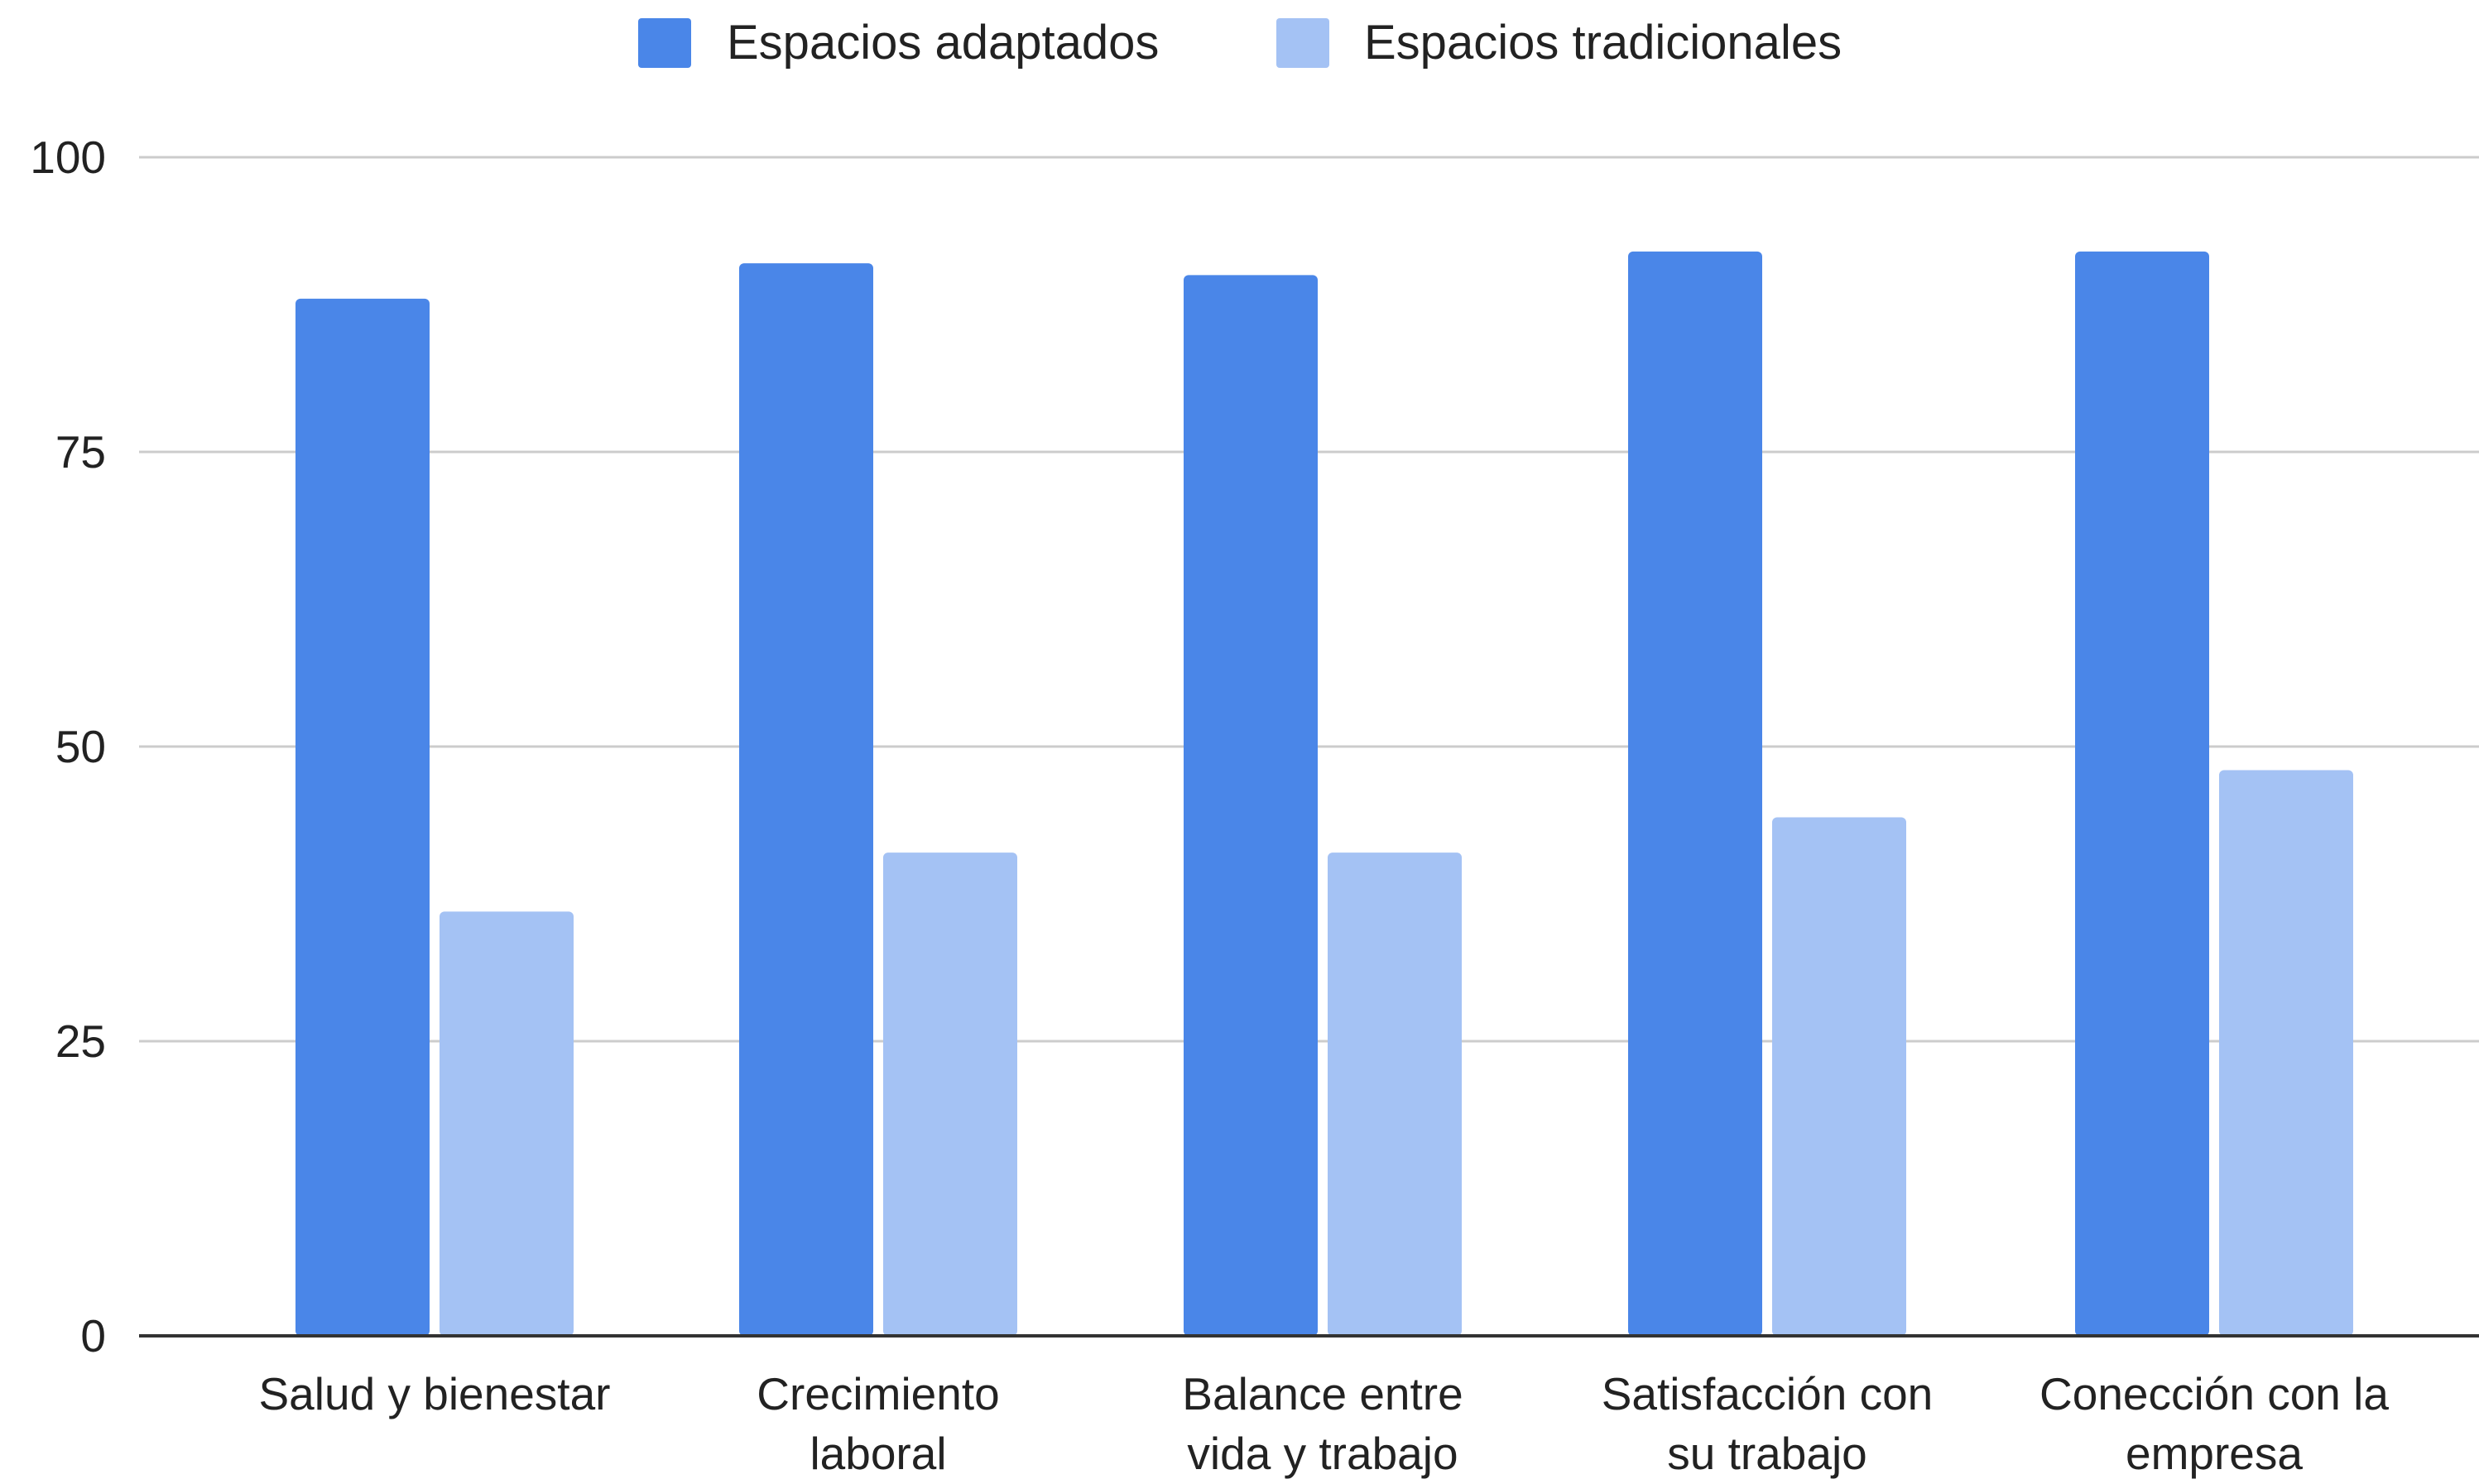 The height and width of the screenshot is (1484, 2479). Describe the element at coordinates (1322, 1393) in the screenshot. I see `x-category-label-line: Balance entre` at that location.